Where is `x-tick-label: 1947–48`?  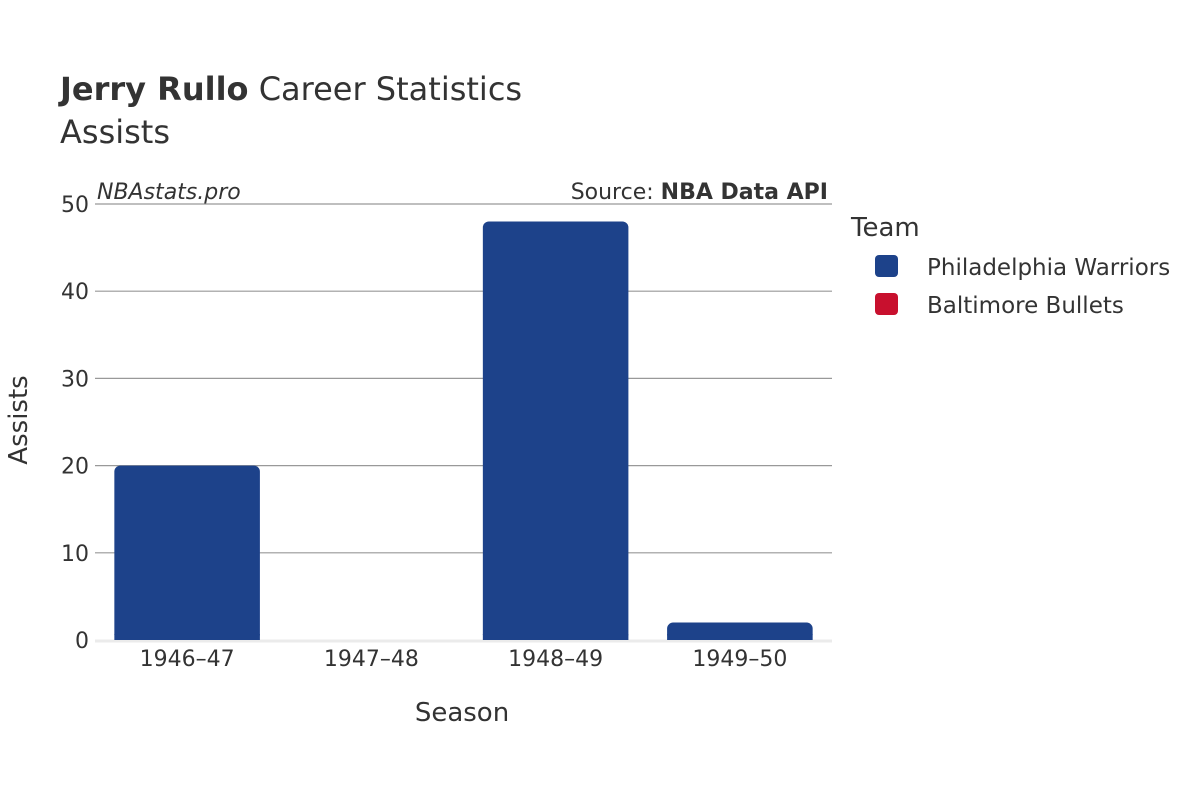 x-tick-label: 1947–48 is located at coordinates (371, 659).